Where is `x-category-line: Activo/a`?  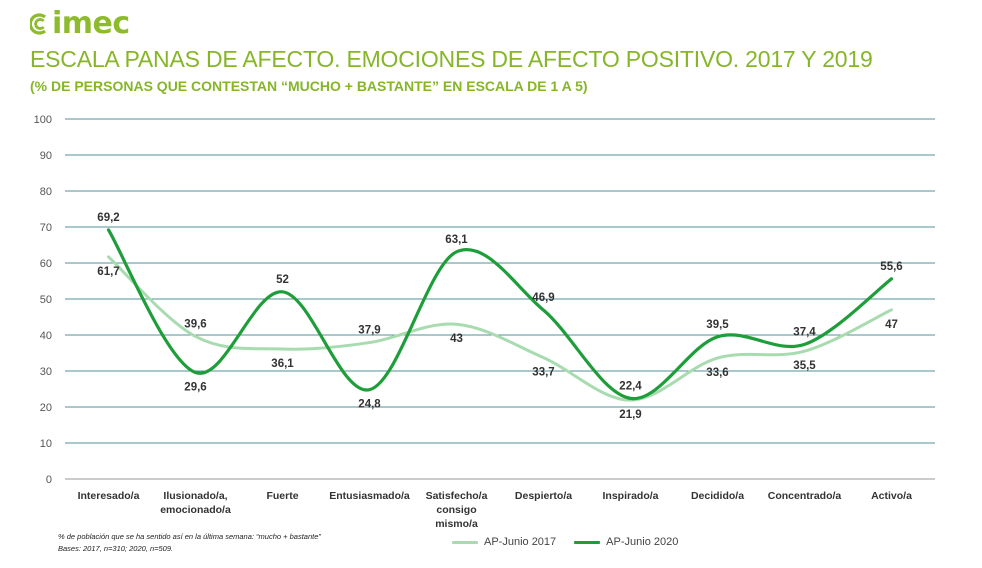
x-category-line: Activo/a is located at coordinates (891, 496).